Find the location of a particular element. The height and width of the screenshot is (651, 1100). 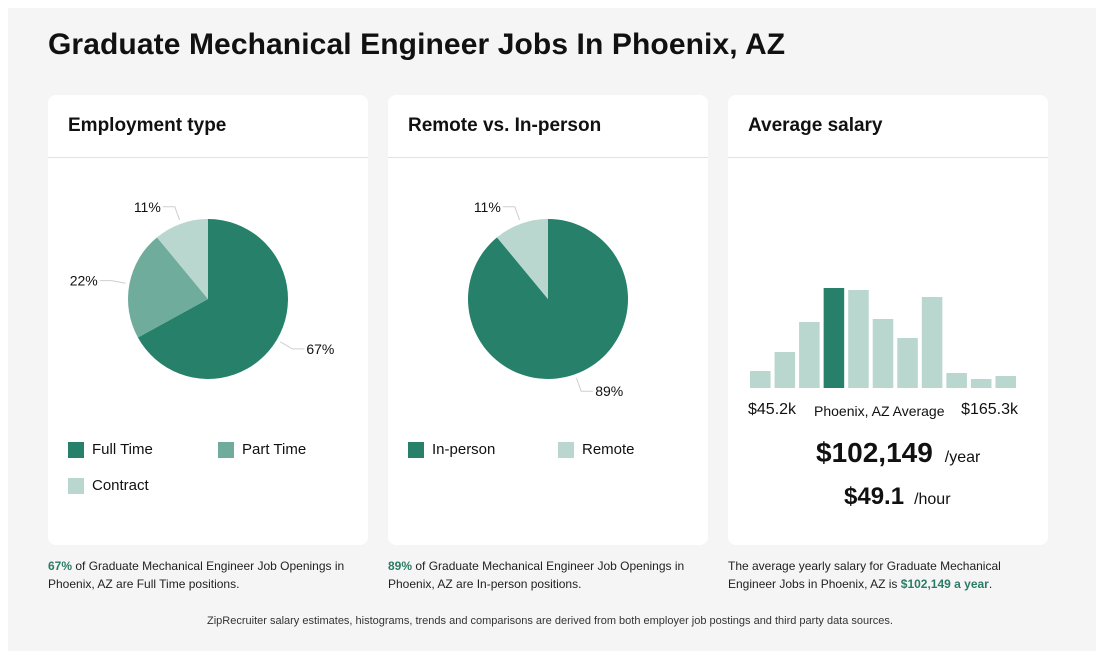

card-title: Employment type is located at coordinates (147, 125).